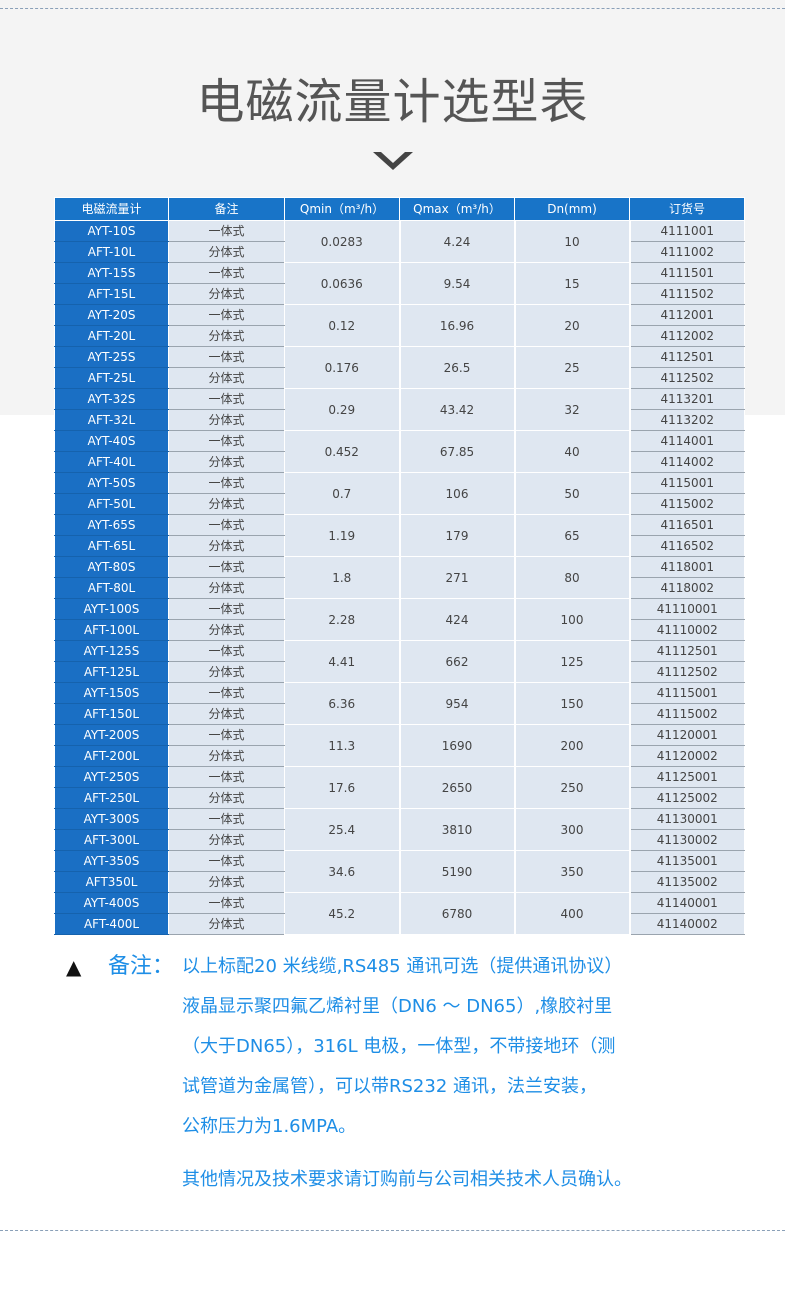 The image size is (785, 1308). I want to click on table-row: AFT-400L 分体式 41140002, so click(399, 924).